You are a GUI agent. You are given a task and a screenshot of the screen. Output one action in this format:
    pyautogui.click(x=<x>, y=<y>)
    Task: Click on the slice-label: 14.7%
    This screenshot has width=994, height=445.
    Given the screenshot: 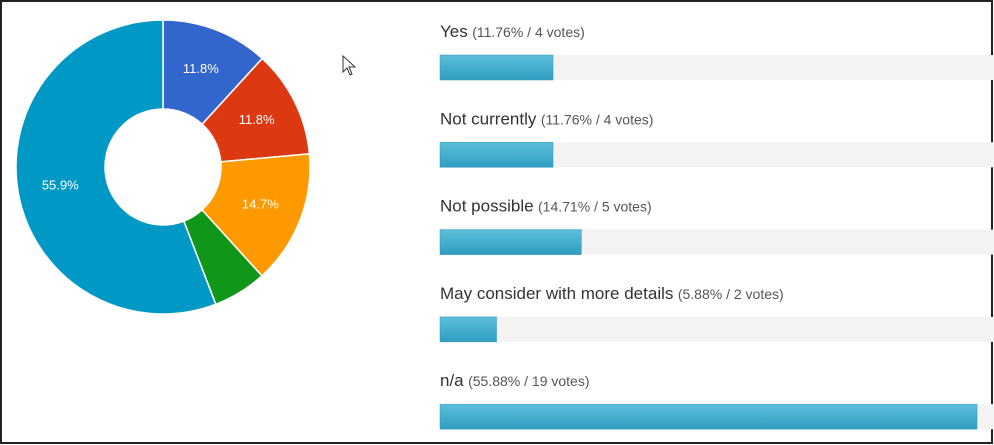 What is the action you would take?
    pyautogui.click(x=260, y=203)
    